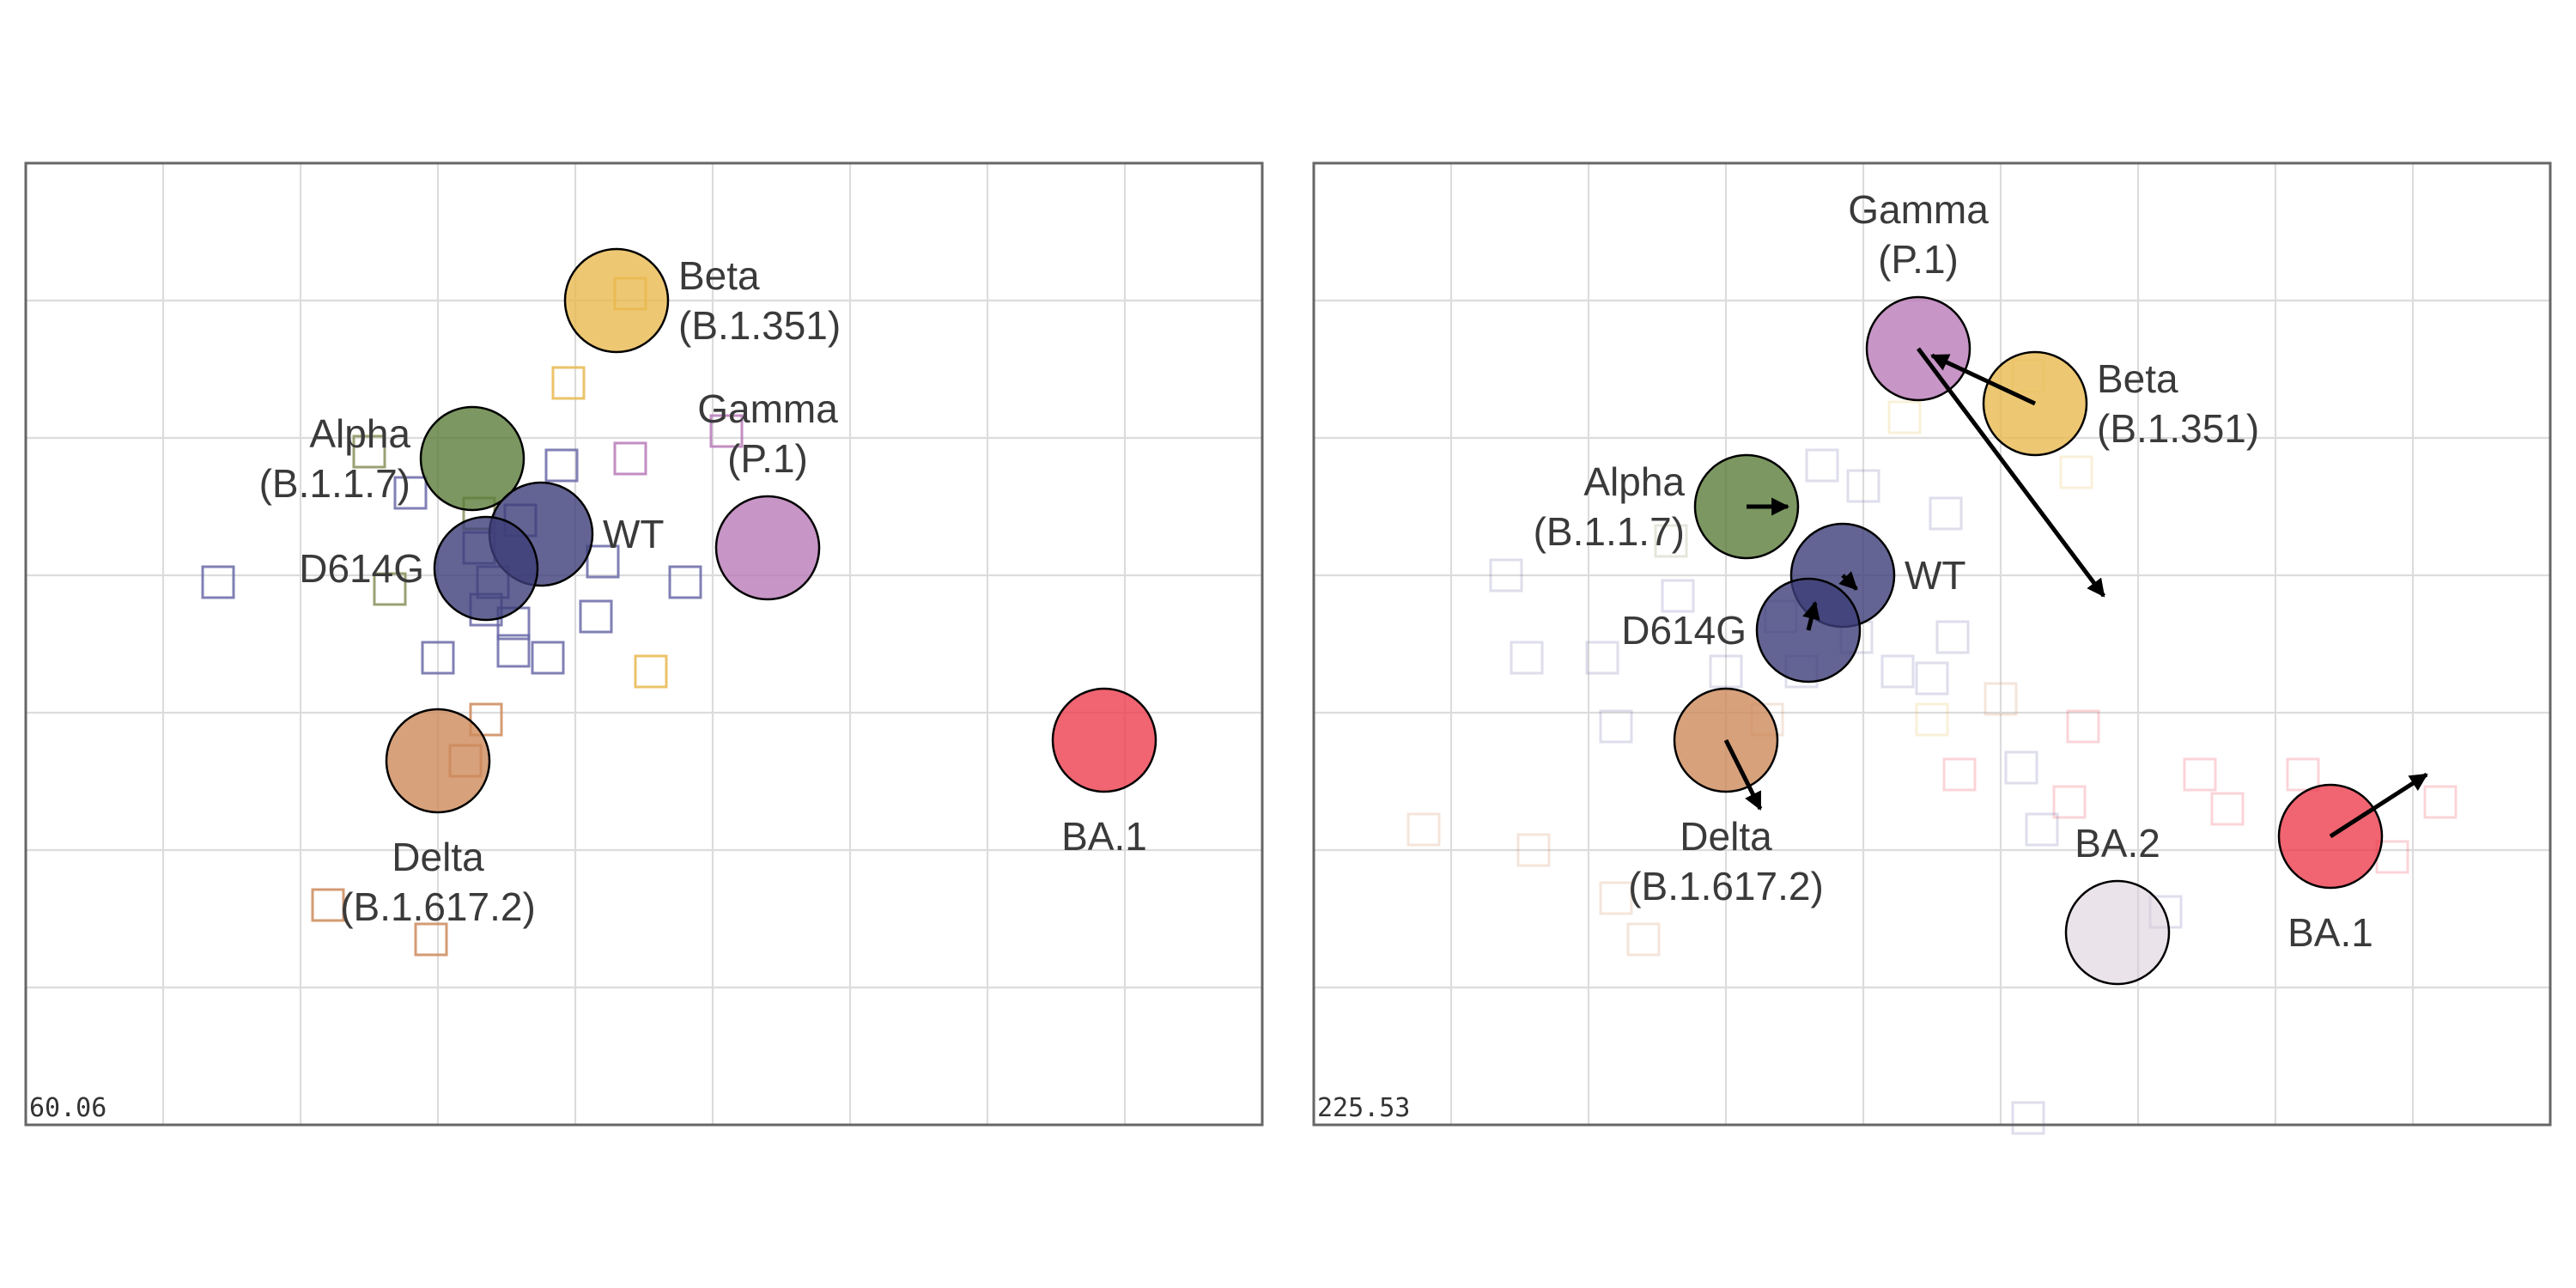  What do you see at coordinates (719, 275) in the screenshot?
I see `antigen-label-line: Beta` at bounding box center [719, 275].